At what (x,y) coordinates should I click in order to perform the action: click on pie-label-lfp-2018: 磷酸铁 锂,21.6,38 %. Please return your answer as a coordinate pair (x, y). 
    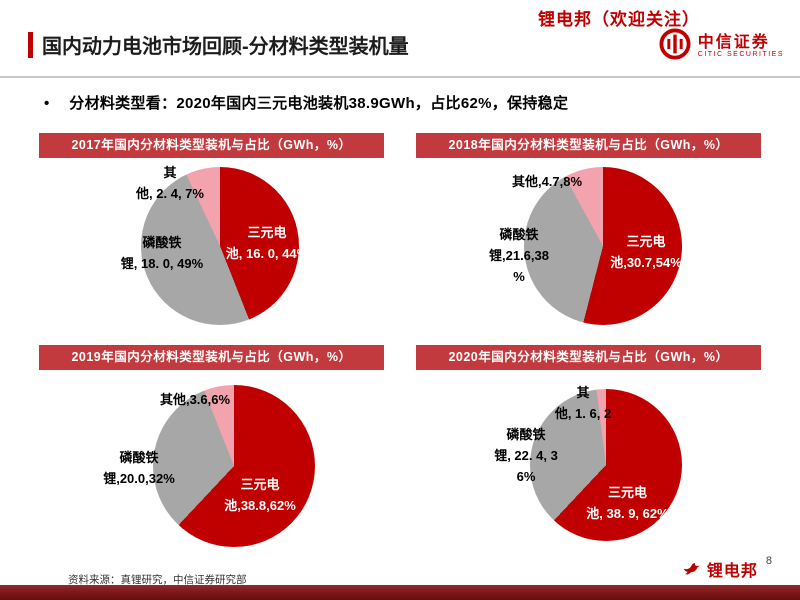
    Looking at the image, I should click on (519, 255).